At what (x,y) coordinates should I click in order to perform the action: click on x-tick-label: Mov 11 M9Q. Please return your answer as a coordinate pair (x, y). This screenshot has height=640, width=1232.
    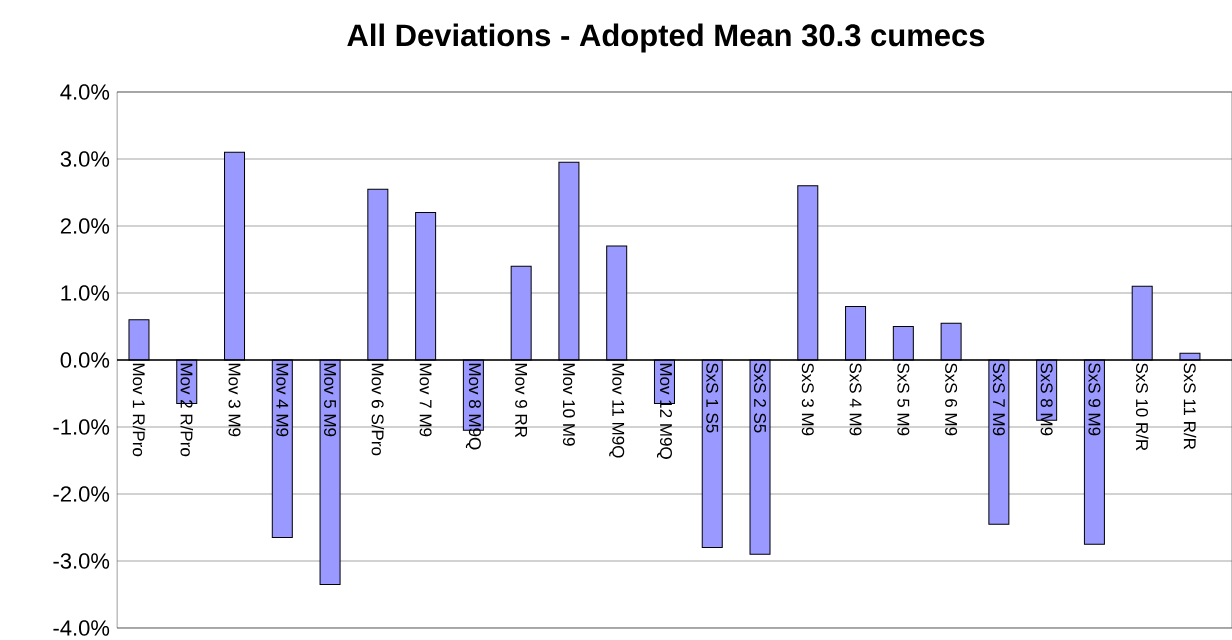
    Looking at the image, I should click on (617, 410).